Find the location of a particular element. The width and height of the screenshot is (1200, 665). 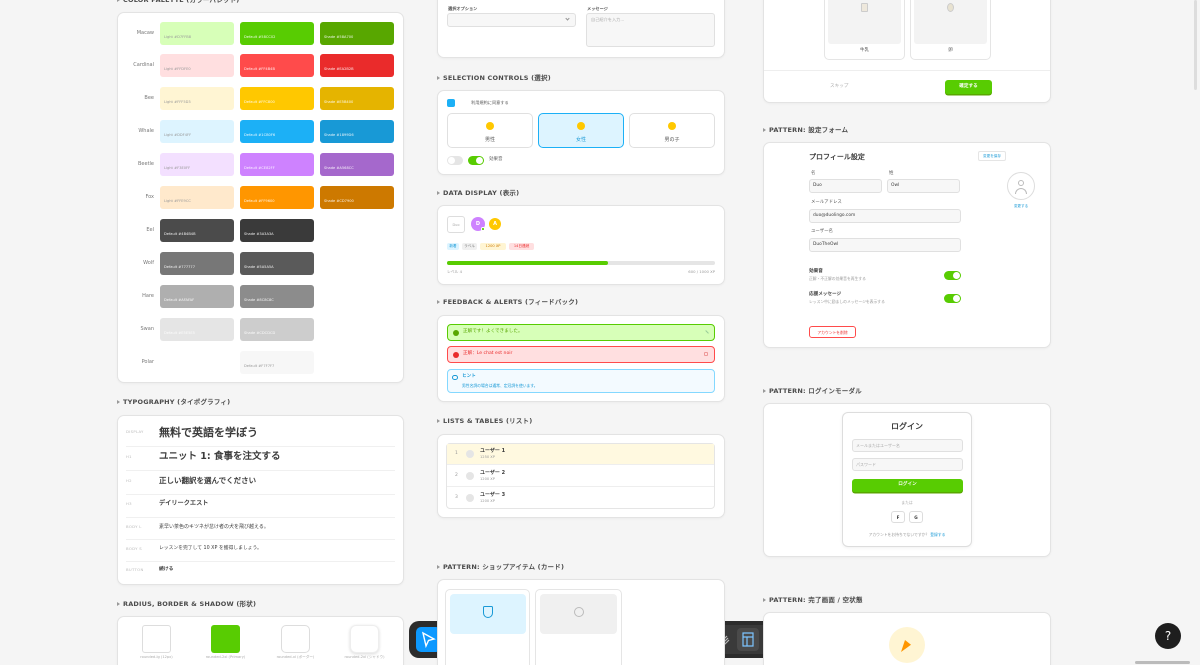

field-label: メッセージ is located at coordinates (597, 8).